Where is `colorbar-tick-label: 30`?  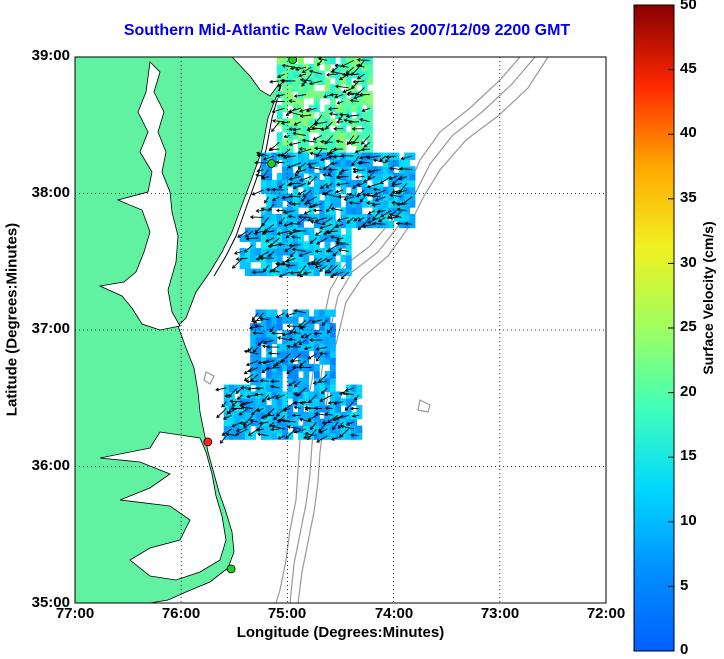
colorbar-tick-label: 30 is located at coordinates (688, 262).